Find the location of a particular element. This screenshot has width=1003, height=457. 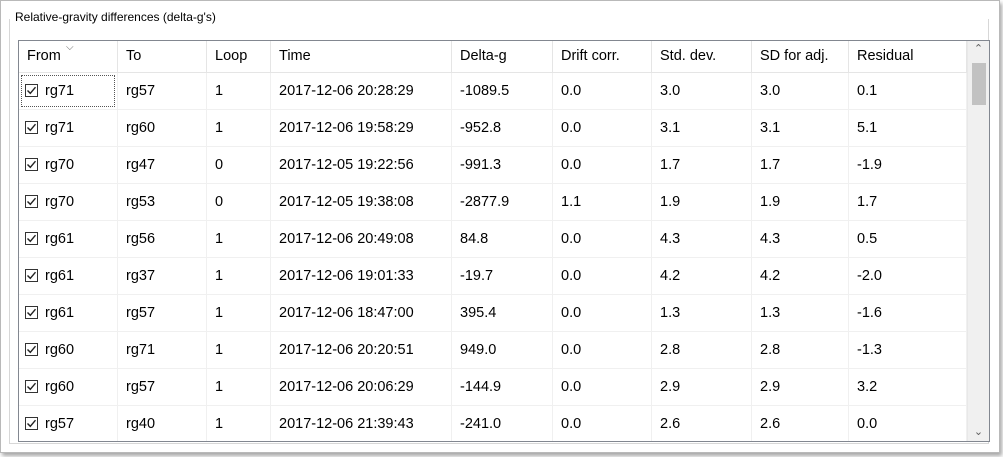

cell-time: 2017-12-05 19:22:56 is located at coordinates (361, 165).